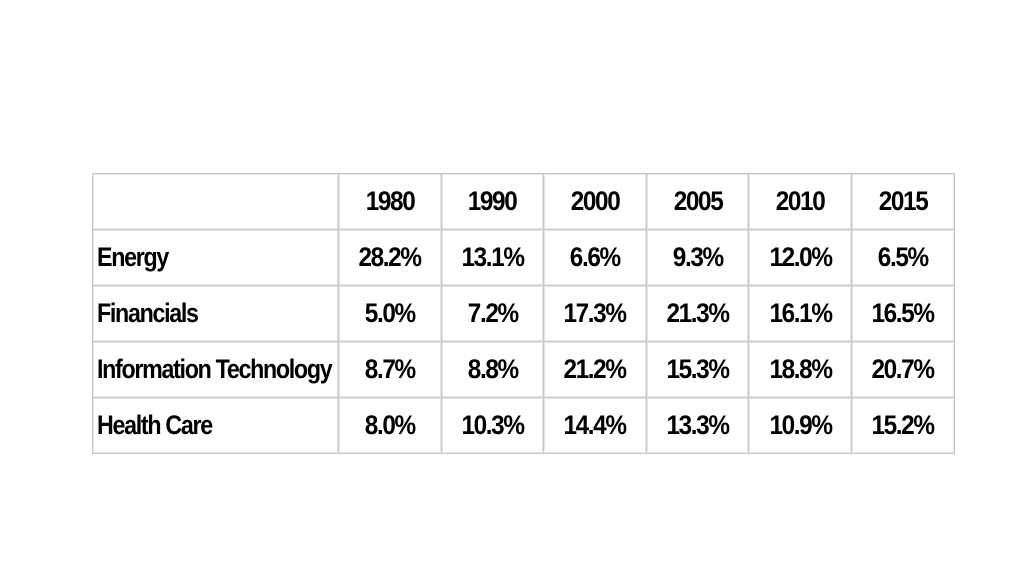  Describe the element at coordinates (493, 202) in the screenshot. I see `column-header: 1990` at that location.